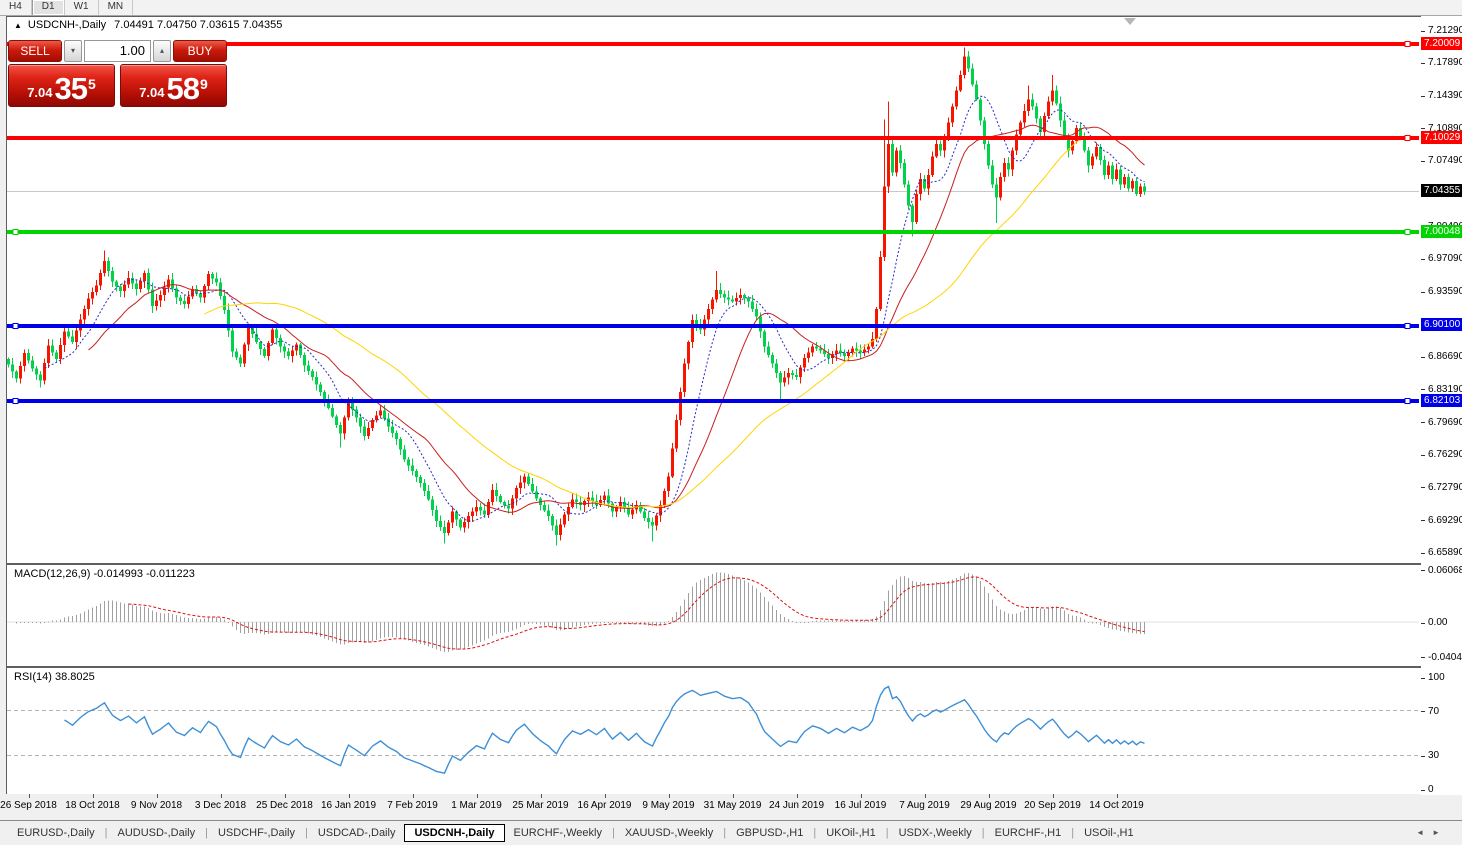 Image resolution: width=1462 pixels, height=845 pixels. What do you see at coordinates (1445, 422) in the screenshot?
I see `price-axis-label: 6.79690` at bounding box center [1445, 422].